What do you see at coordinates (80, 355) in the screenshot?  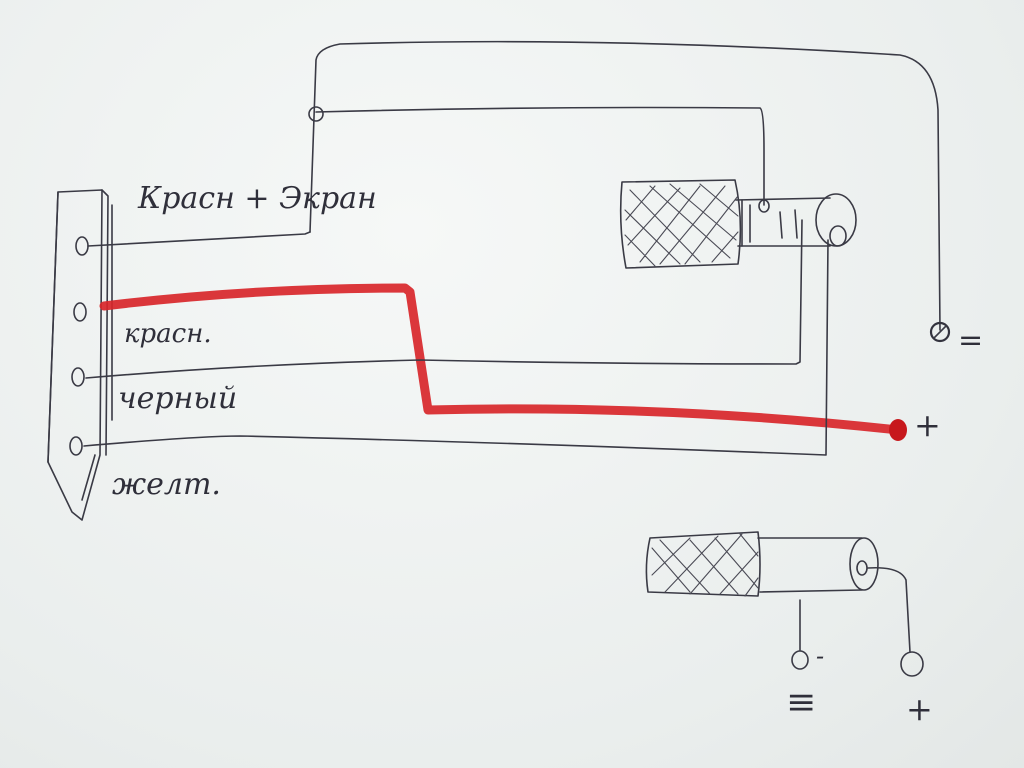 I see `connector-block` at bounding box center [80, 355].